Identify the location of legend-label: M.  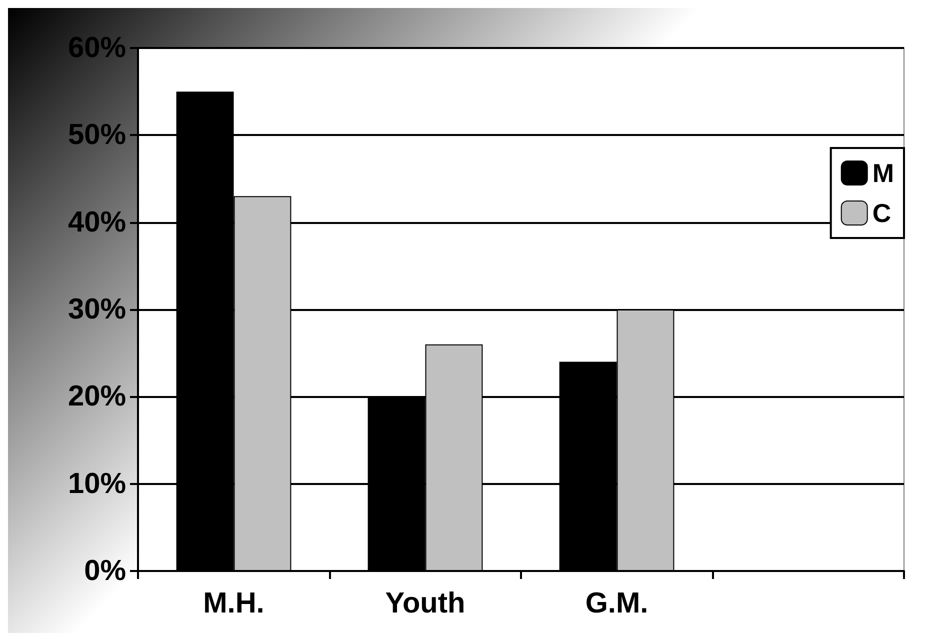
(883, 173).